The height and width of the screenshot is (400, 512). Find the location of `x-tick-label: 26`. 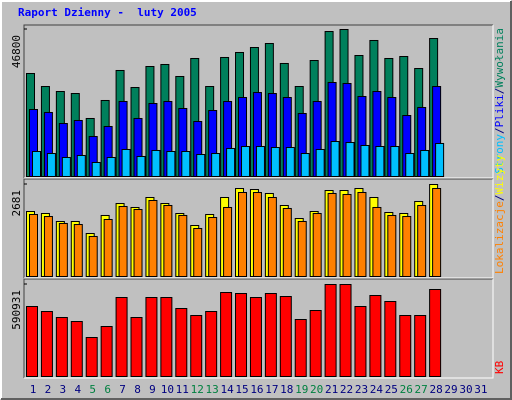

x-tick-label: 26 is located at coordinates (406, 389).